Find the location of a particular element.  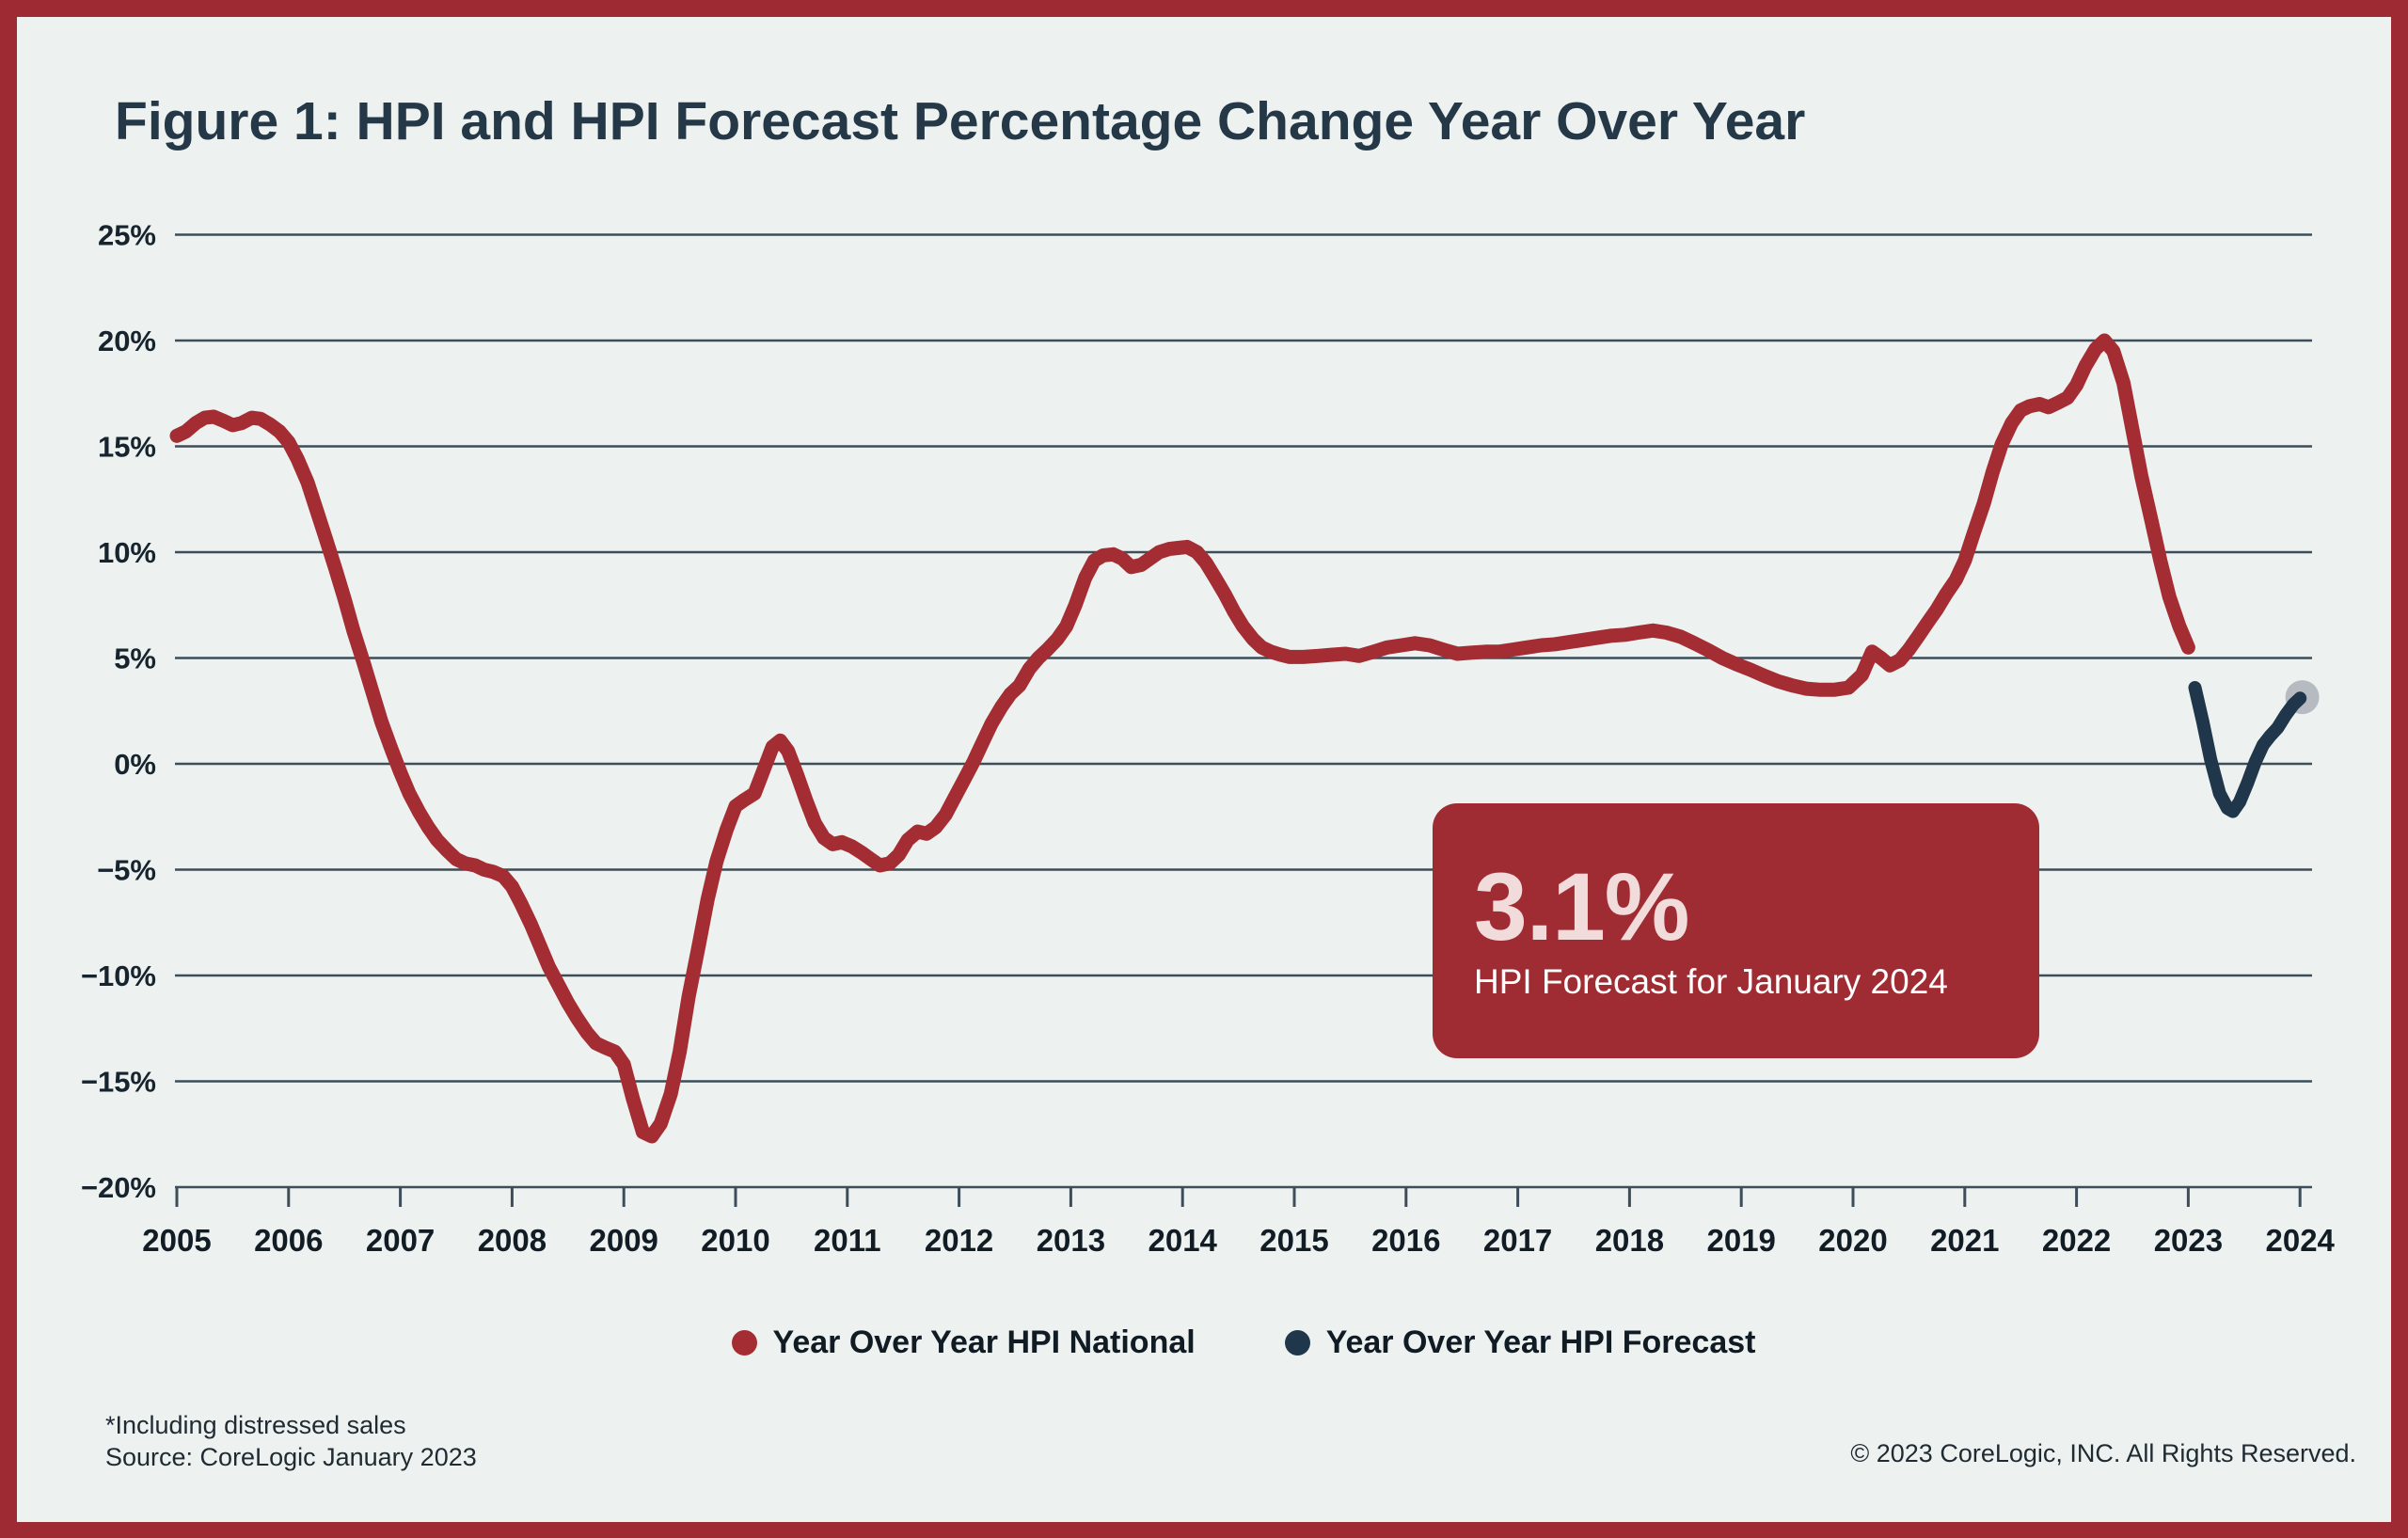

forecast-callout-label: HPI Forecast for January 2024 is located at coordinates (1711, 981).